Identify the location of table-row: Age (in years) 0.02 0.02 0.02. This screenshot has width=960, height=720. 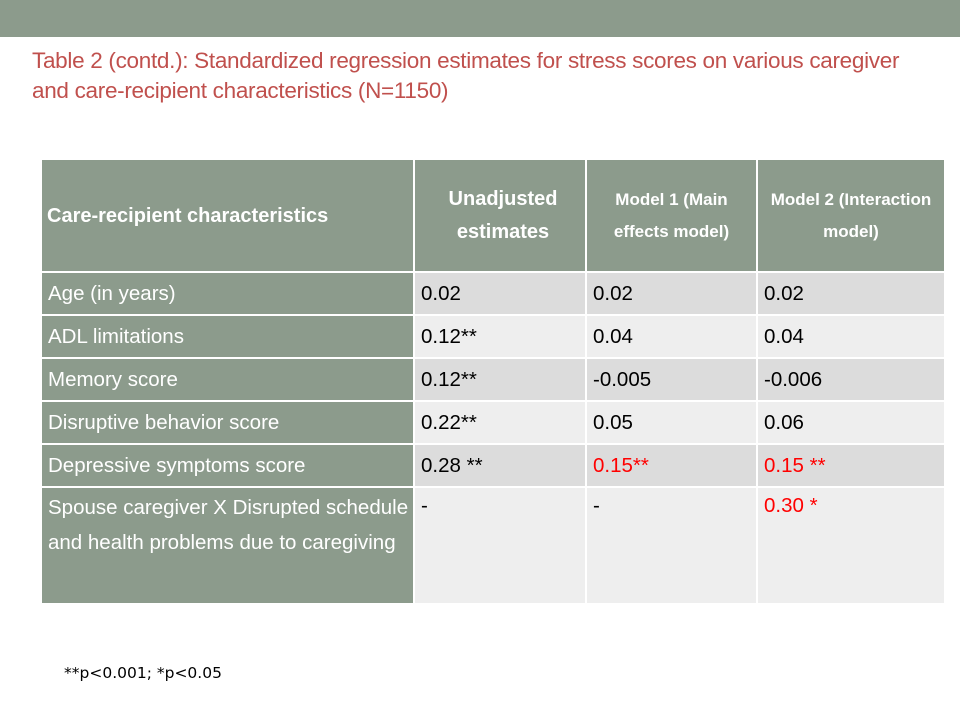
(493, 293).